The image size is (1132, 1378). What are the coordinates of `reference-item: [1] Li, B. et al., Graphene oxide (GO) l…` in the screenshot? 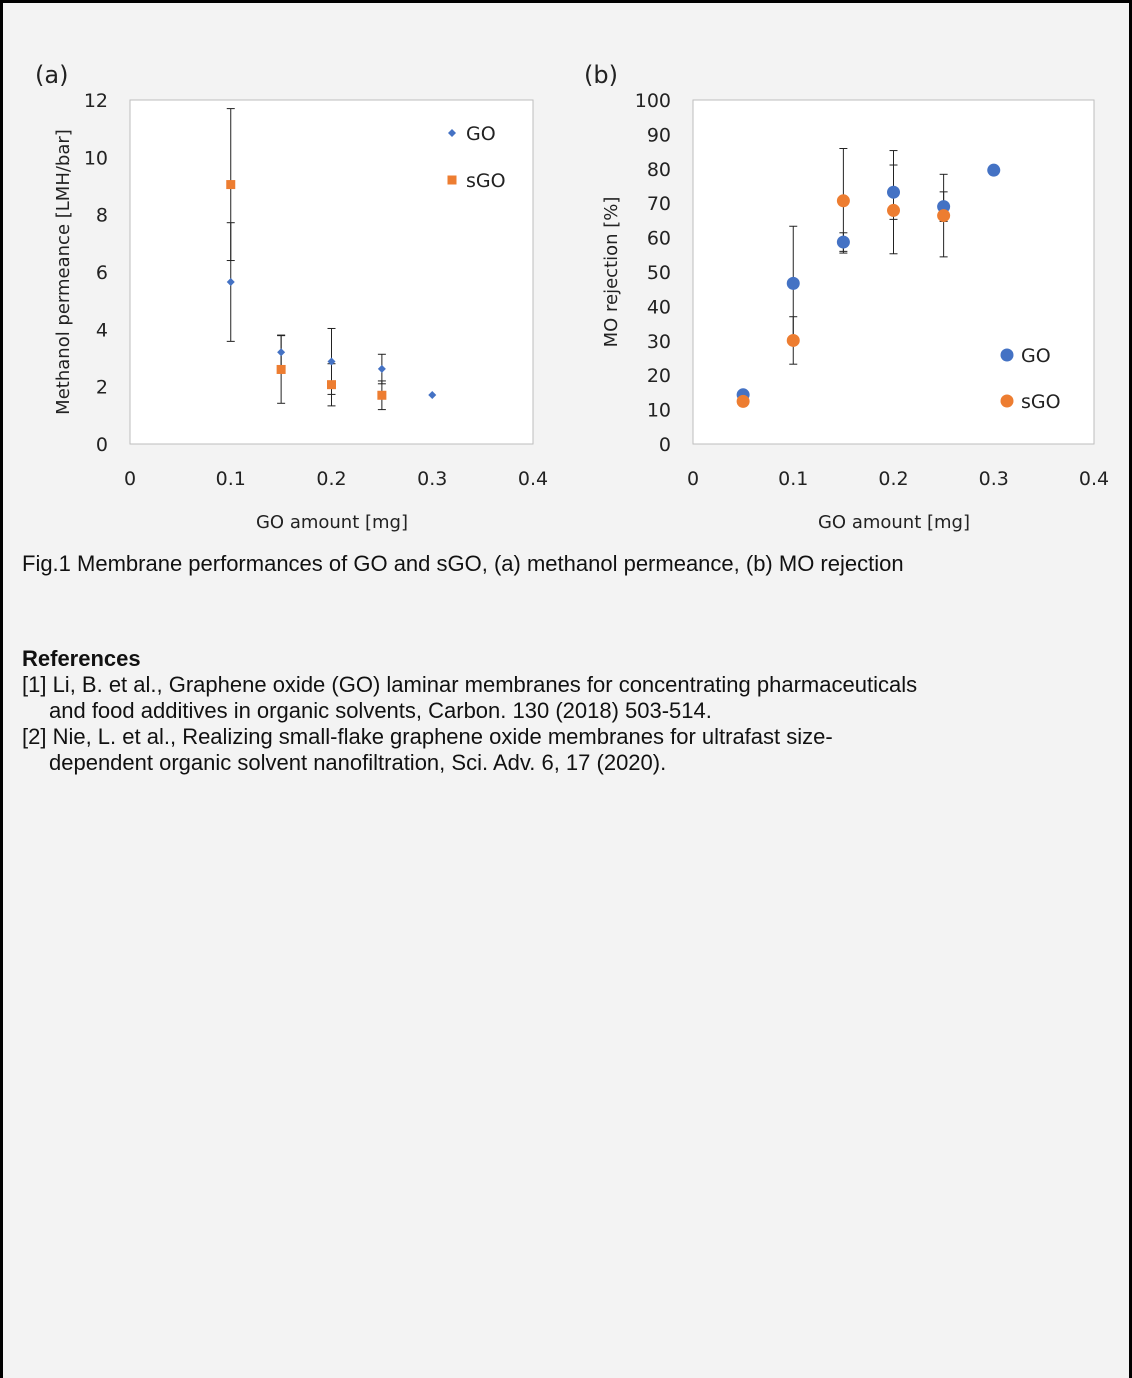 It's located at (572, 698).